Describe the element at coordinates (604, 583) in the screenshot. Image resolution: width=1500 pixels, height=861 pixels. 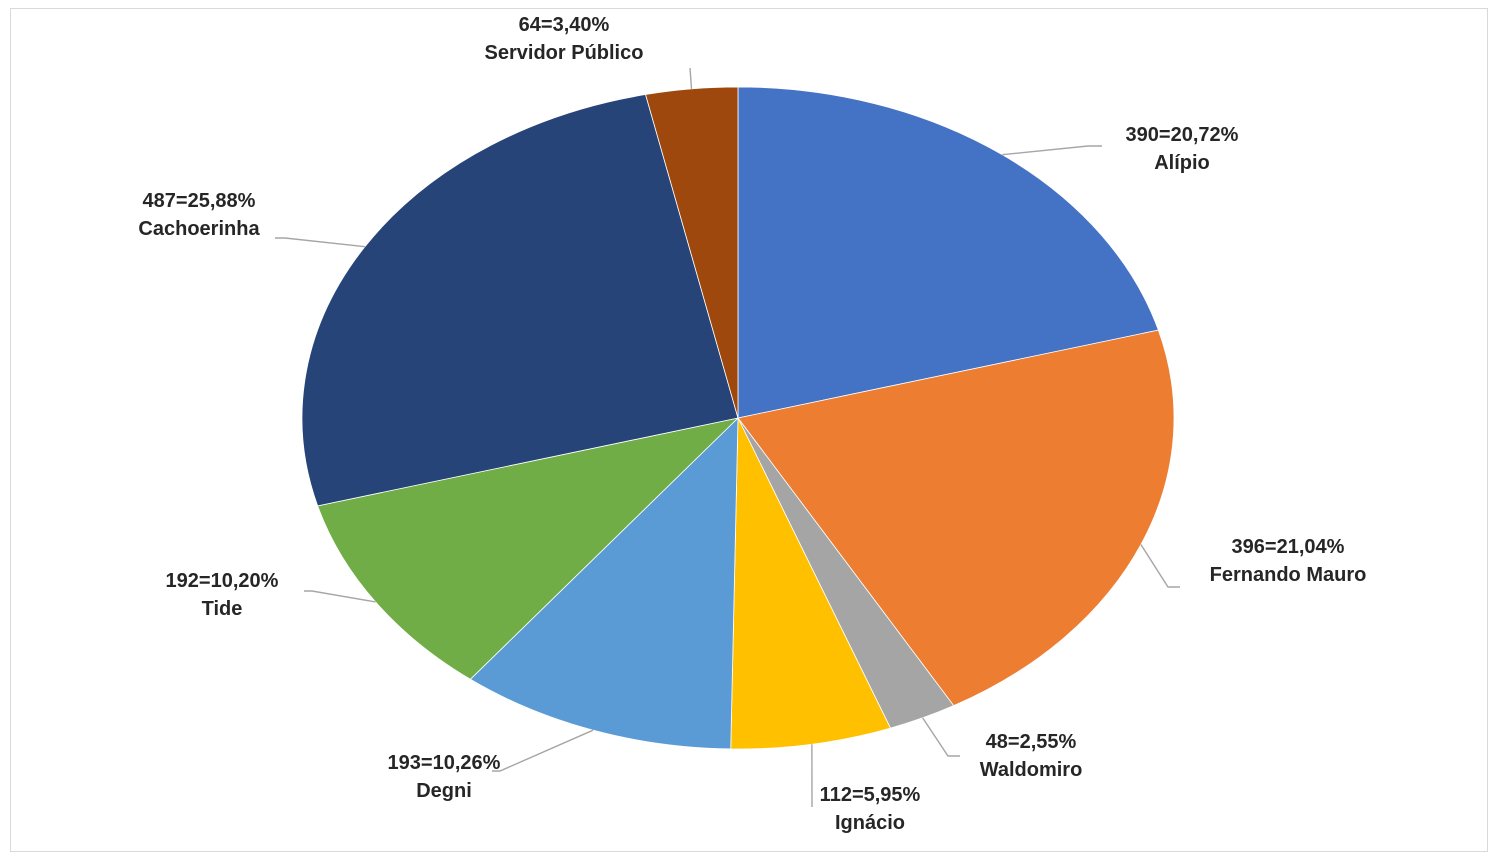
I see `pie-slice-degni` at that location.